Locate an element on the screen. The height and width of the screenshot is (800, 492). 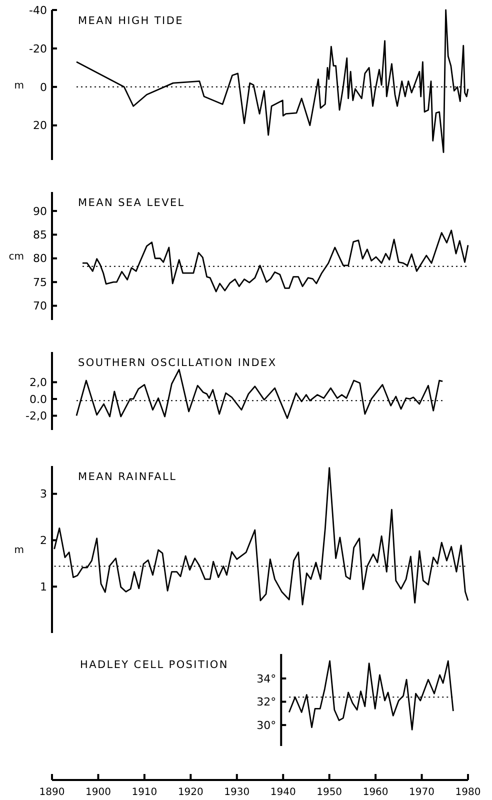
y-tick-label: 3 is located at coordinates (43, 494).